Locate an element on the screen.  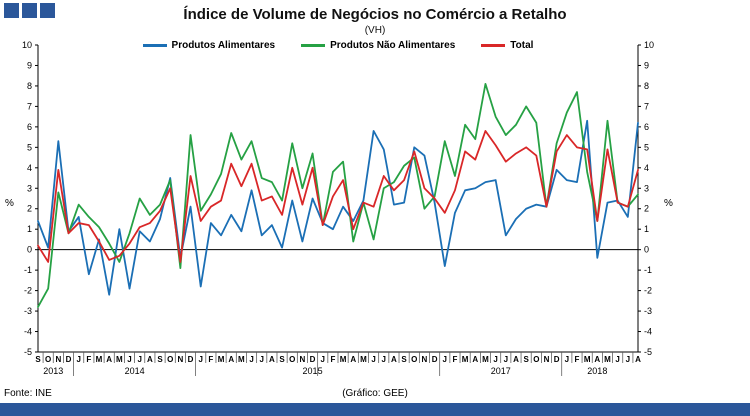
legend-label: Produtos Não Alimentares is located at coordinates (393, 45).